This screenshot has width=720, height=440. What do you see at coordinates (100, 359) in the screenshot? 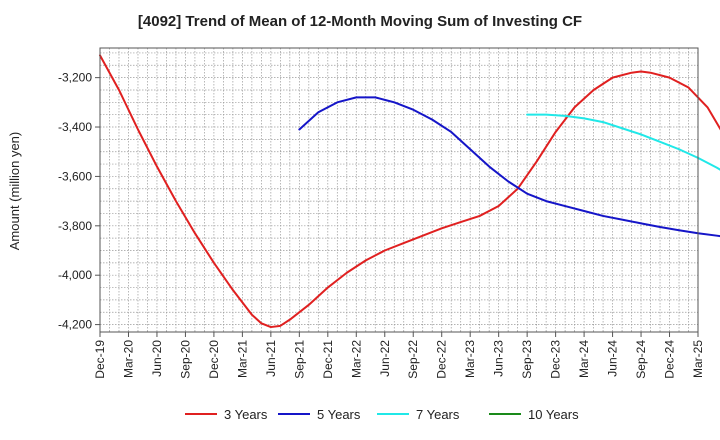
I see `x-tick-label: Dec-19` at bounding box center [100, 359].